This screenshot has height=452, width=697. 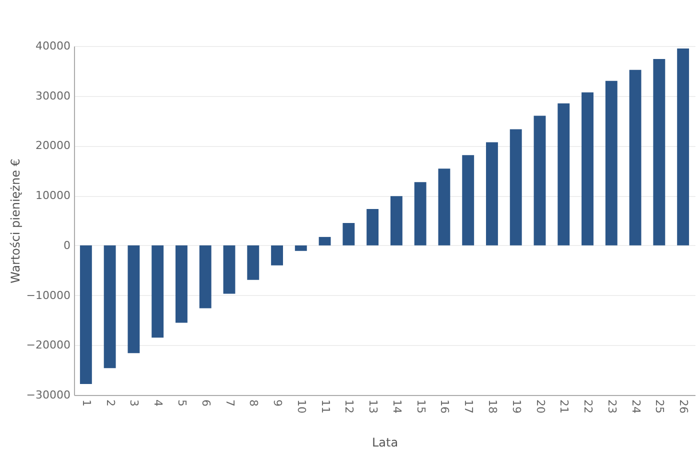 What do you see at coordinates (635, 407) in the screenshot?
I see `x-tick-label: 24` at bounding box center [635, 407].